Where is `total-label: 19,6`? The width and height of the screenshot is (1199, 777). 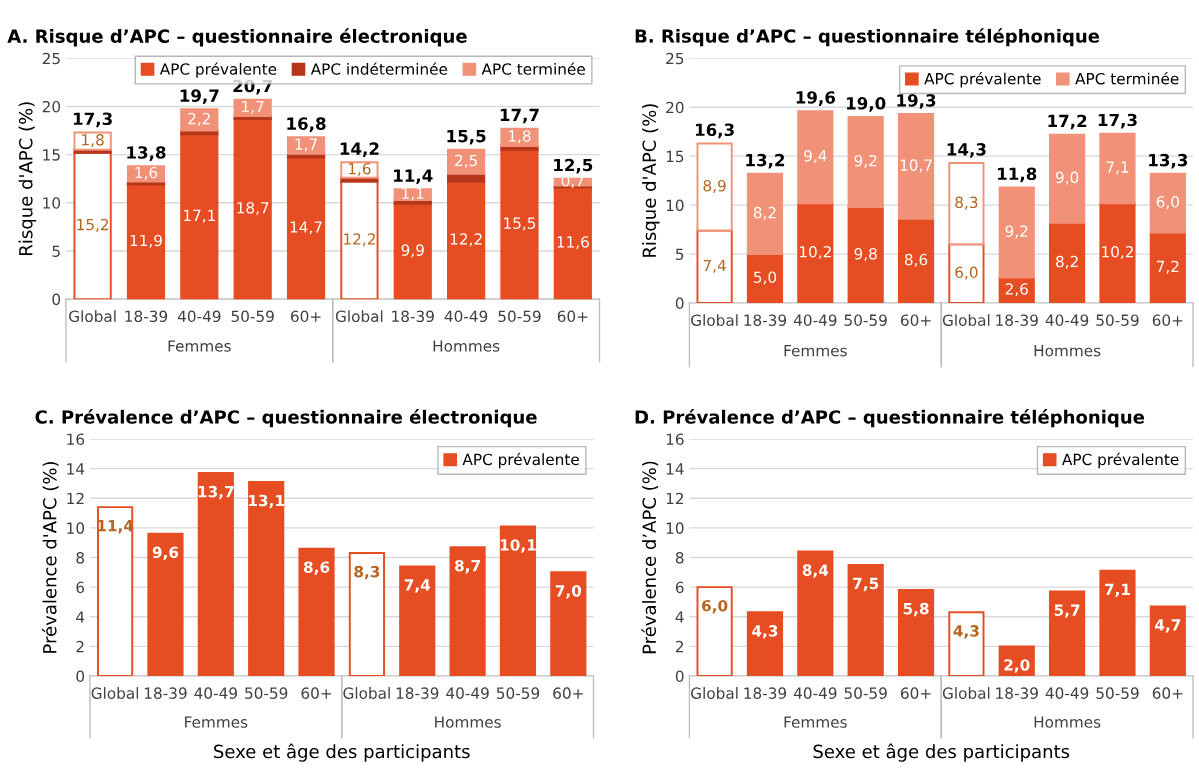 total-label: 19,6 is located at coordinates (815, 98).